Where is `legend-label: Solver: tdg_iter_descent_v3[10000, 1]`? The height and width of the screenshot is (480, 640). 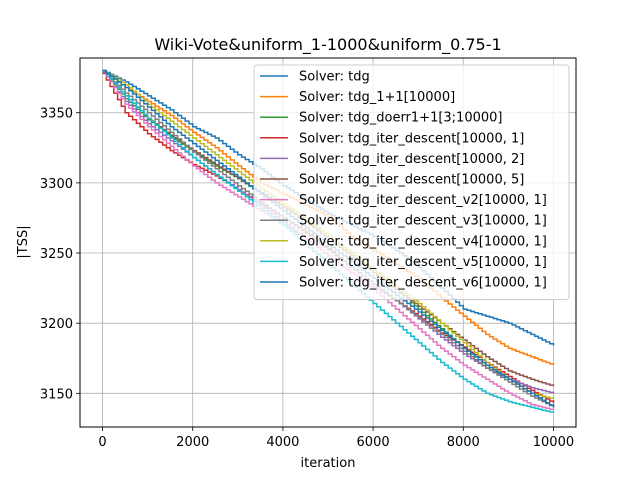 legend-label: Solver: tdg_iter_descent_v3[10000, 1] is located at coordinates (423, 221).